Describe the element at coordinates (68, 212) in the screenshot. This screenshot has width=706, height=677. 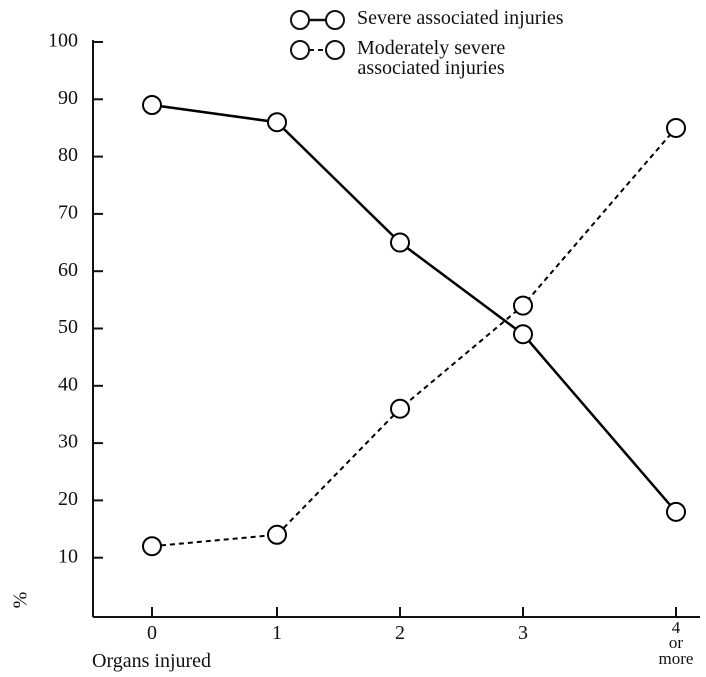
I see `y-tick-label: 70` at that location.